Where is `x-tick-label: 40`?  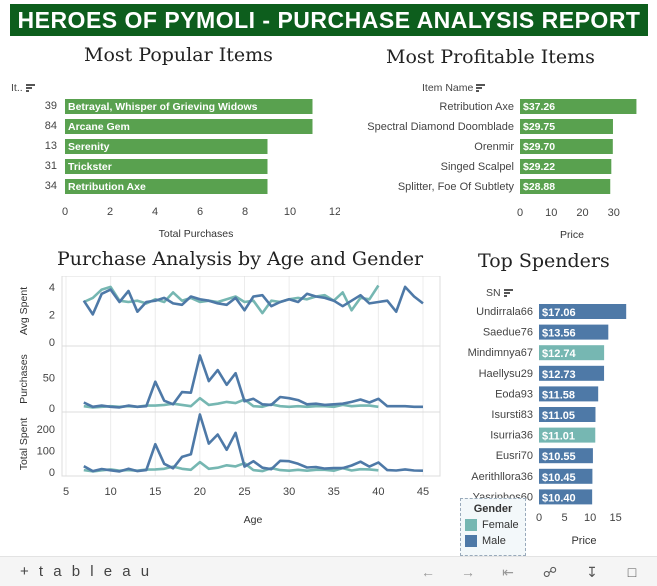
x-tick-label: 40 is located at coordinates (378, 492).